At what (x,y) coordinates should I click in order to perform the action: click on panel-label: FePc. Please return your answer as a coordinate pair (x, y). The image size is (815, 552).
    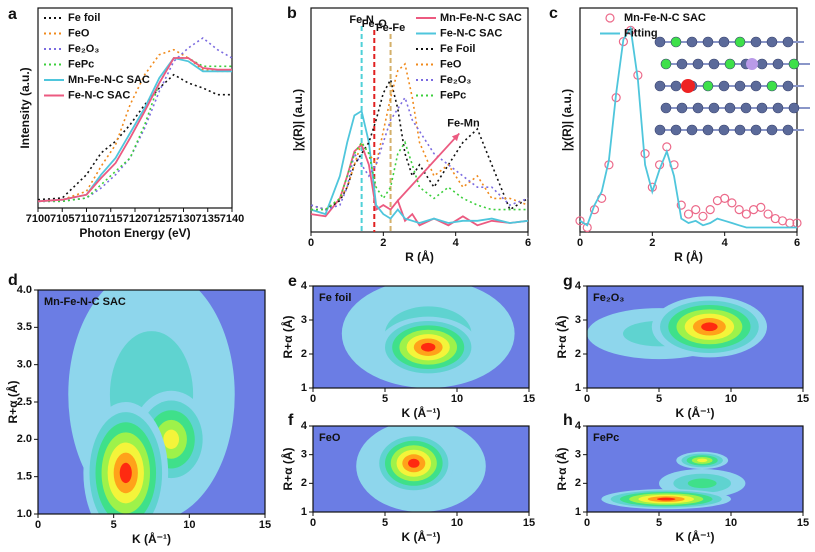
    Looking at the image, I should click on (606, 438).